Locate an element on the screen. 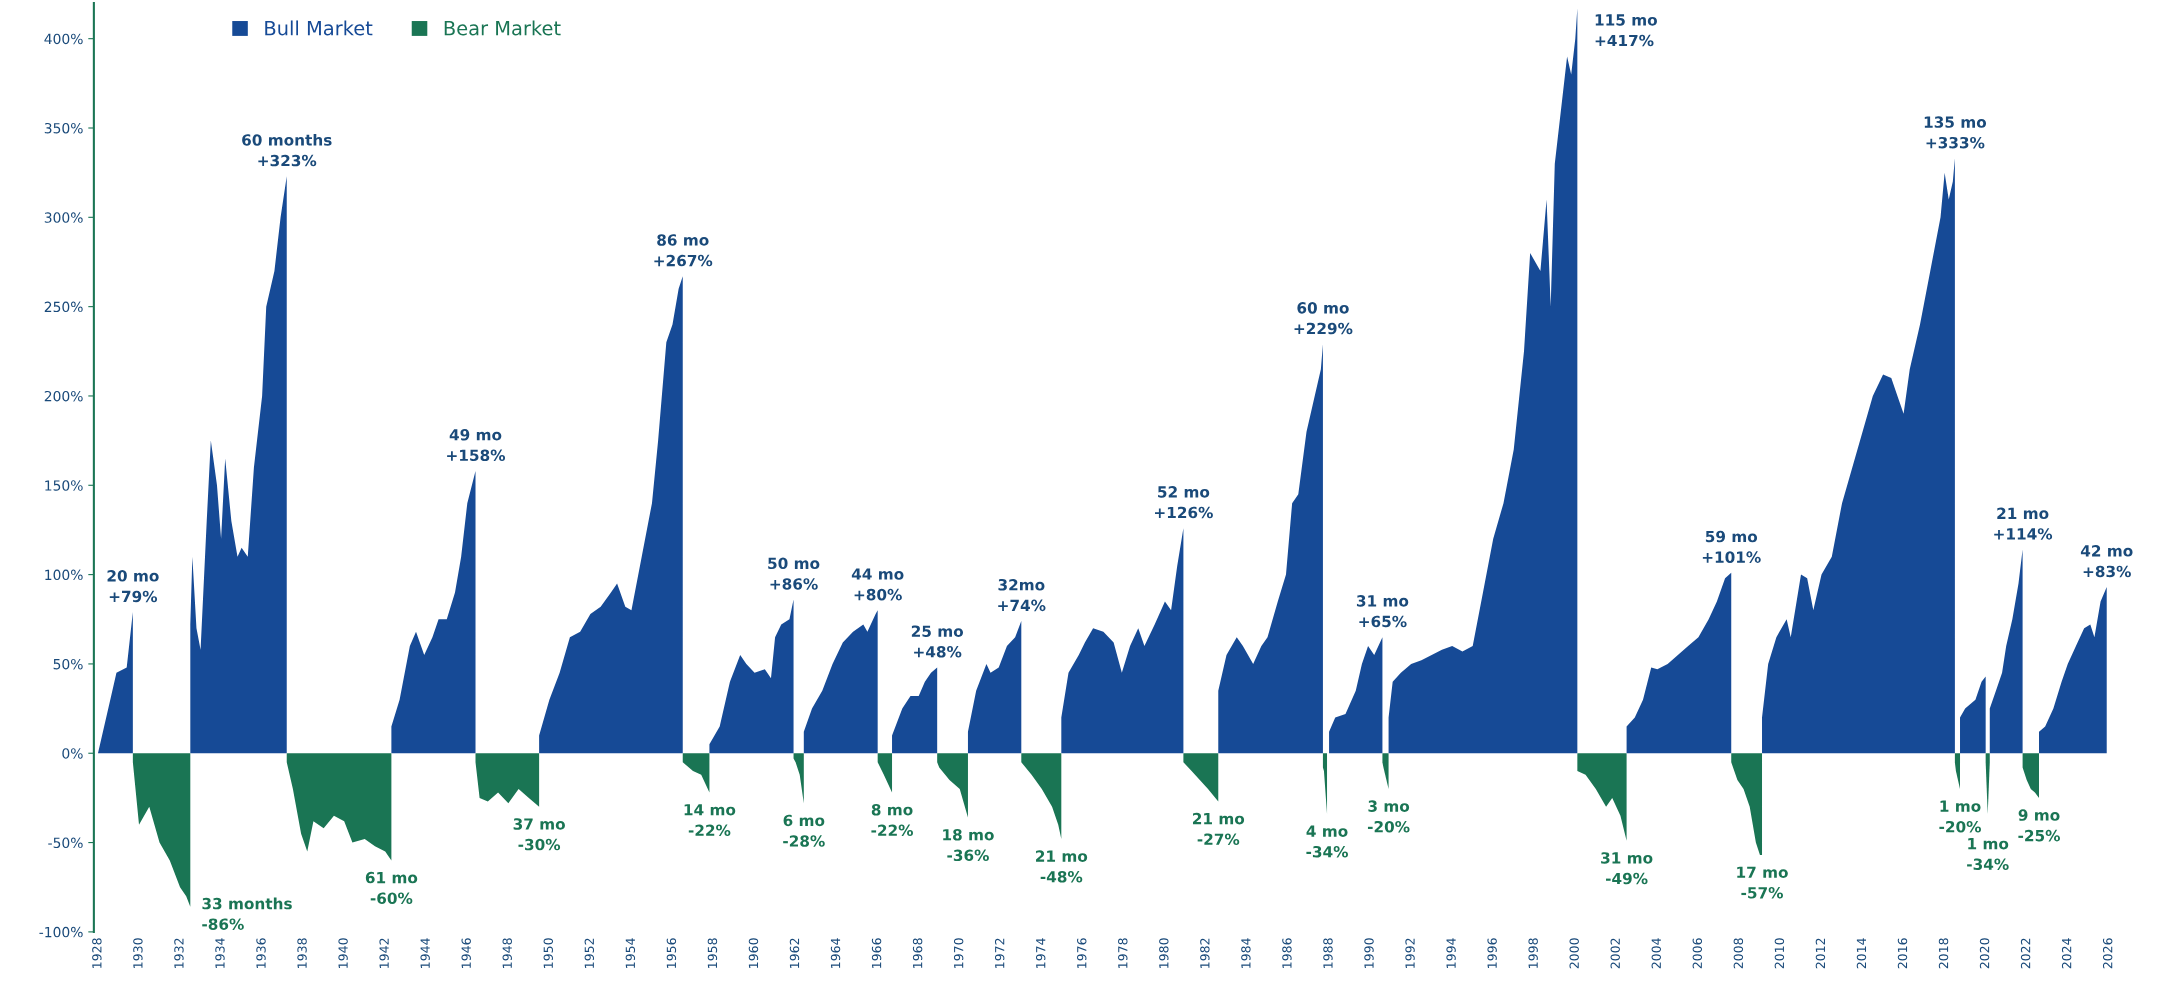  x-tick-label: 1936 is located at coordinates (261, 953).